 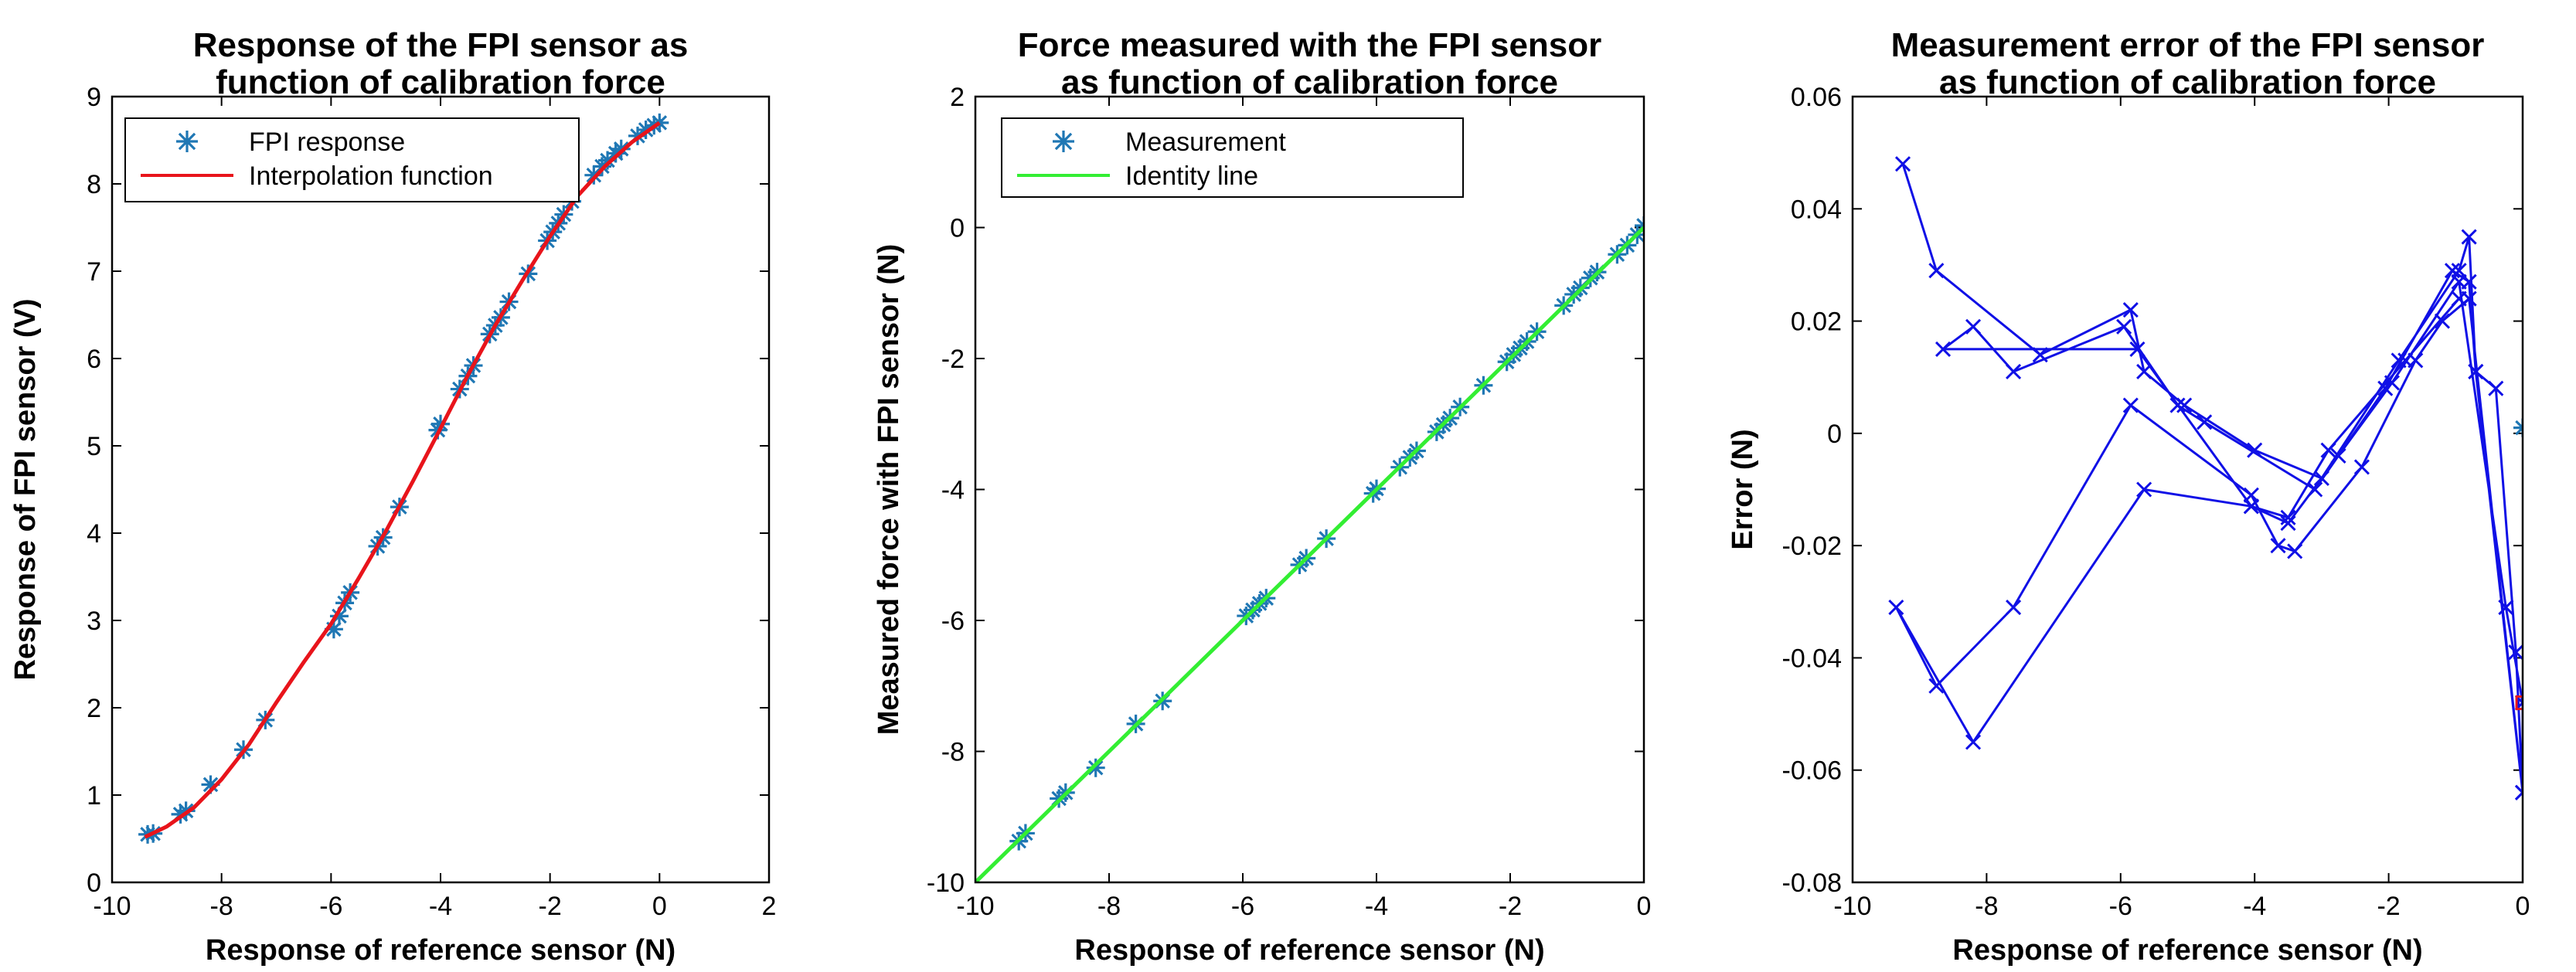 I want to click on legend-label: FPI response, so click(x=327, y=142).